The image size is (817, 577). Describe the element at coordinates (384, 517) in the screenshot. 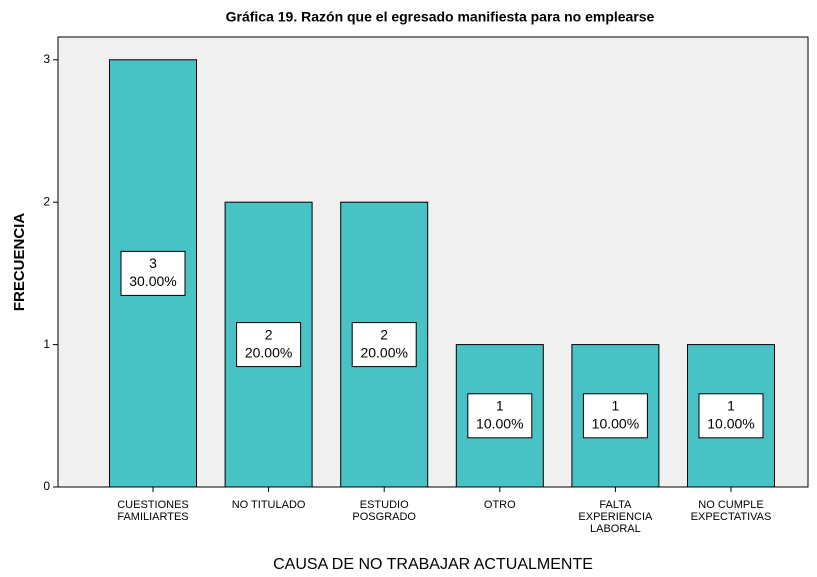

I see `x-tick-label: POSGRADO` at that location.